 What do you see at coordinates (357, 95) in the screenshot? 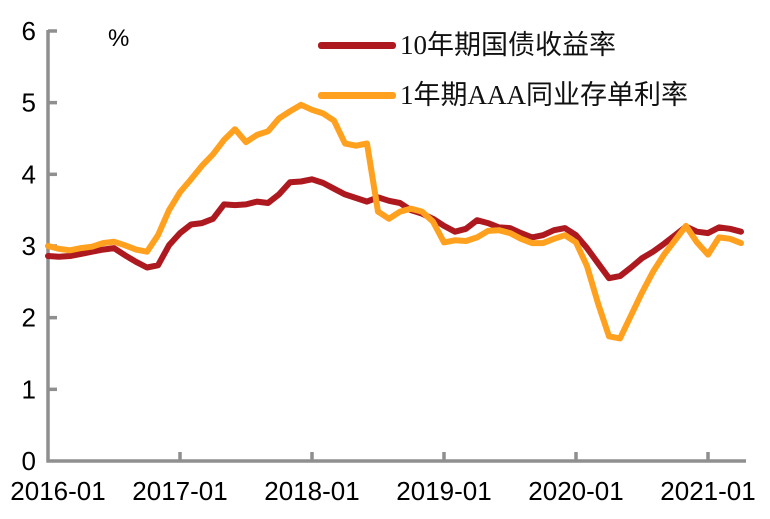
I see `legend-swatch-1y-ncd` at bounding box center [357, 95].